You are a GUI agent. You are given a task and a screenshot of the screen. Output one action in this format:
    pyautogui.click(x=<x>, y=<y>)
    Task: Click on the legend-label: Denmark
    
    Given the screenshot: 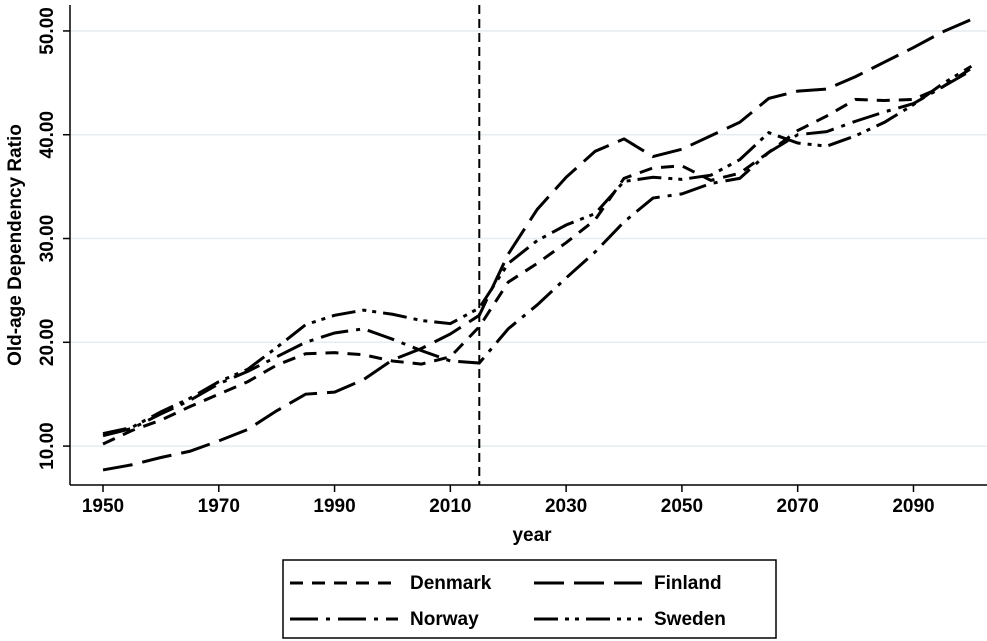 What is the action you would take?
    pyautogui.click(x=451, y=583)
    